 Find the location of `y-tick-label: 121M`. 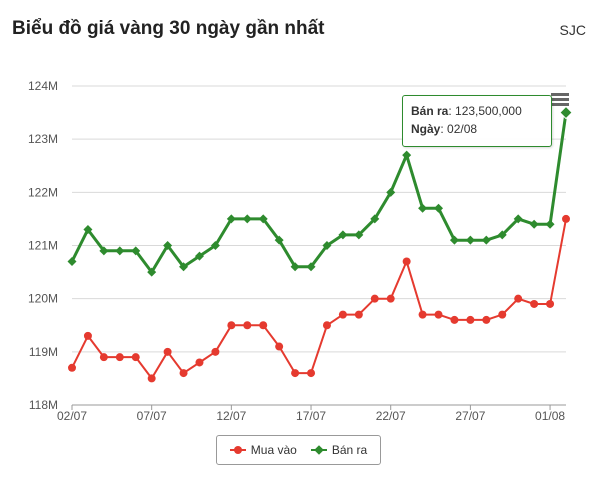

y-tick-label: 121M is located at coordinates (43, 246).